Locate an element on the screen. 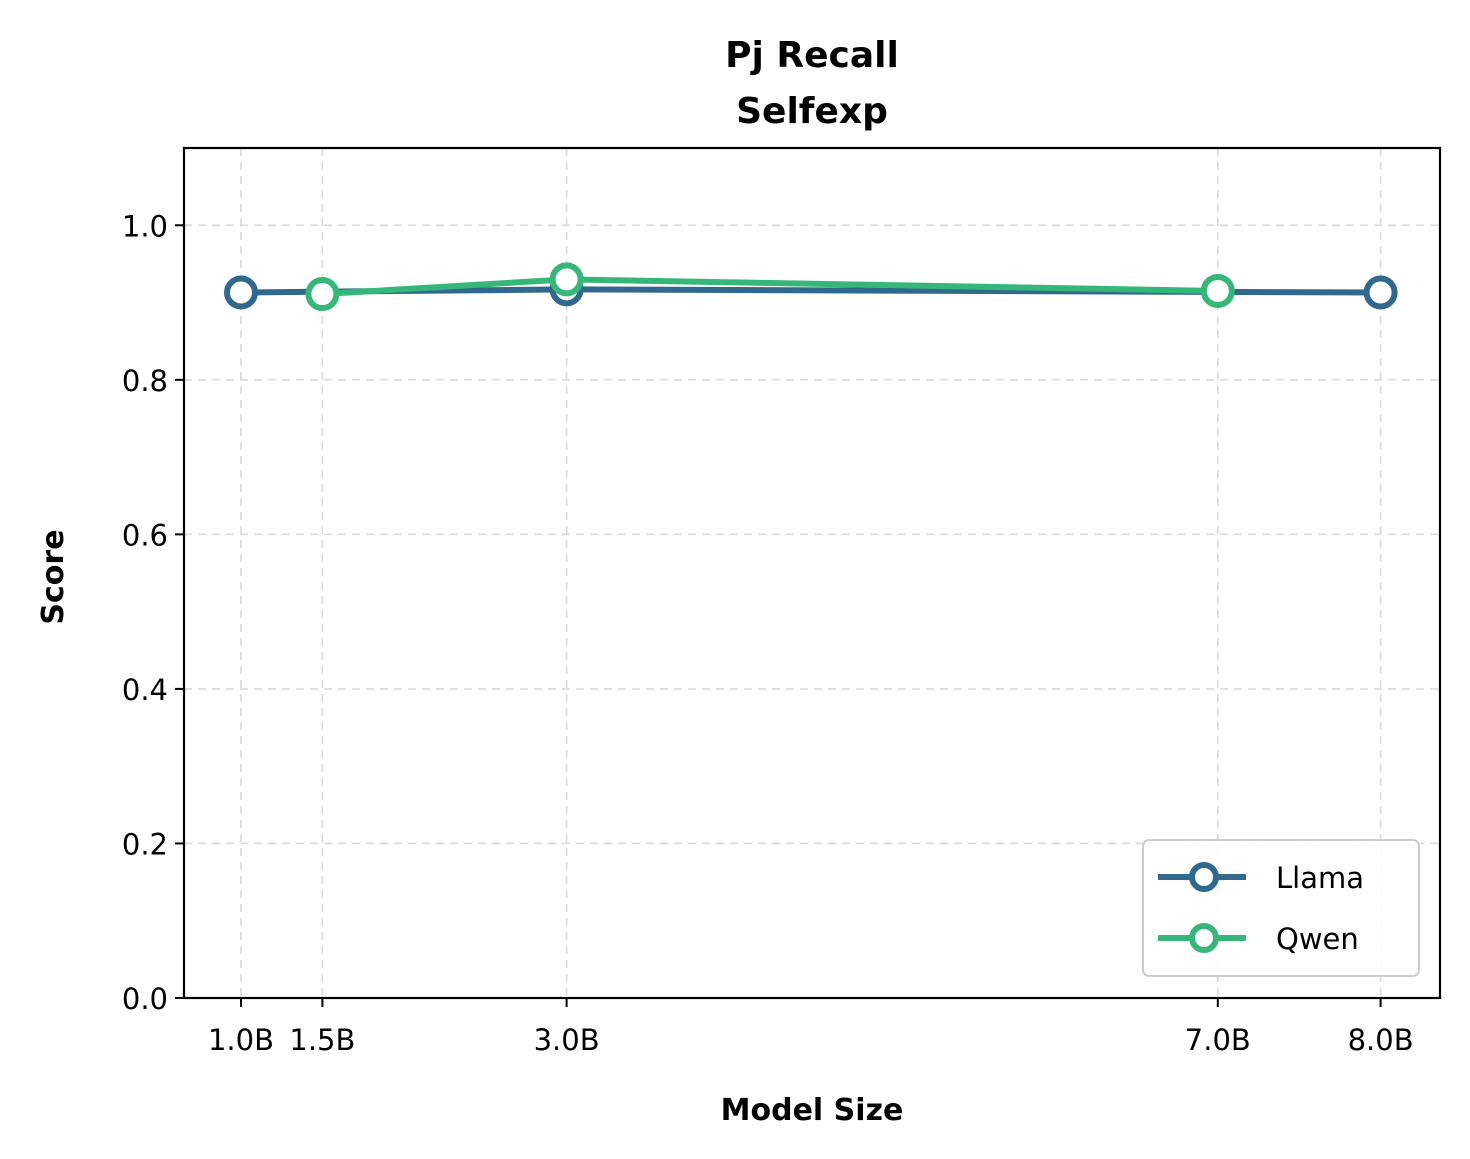 Image resolution: width=1470 pixels, height=1159 pixels. y-tick-label: 0.0 is located at coordinates (145, 999).